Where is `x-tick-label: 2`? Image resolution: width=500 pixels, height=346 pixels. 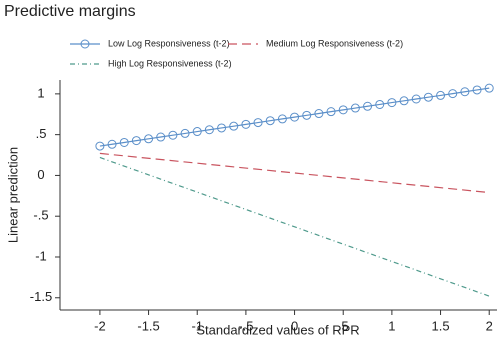
x-tick-label: 2 is located at coordinates (489, 325).